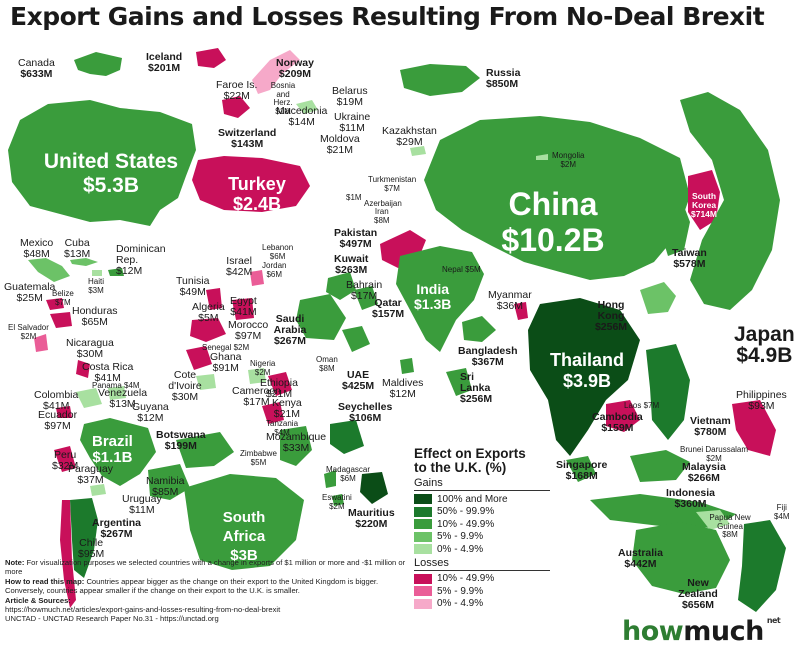 This screenshot has width=800, height=655. I want to click on label-honduras: Honduras $65M, so click(95, 316).